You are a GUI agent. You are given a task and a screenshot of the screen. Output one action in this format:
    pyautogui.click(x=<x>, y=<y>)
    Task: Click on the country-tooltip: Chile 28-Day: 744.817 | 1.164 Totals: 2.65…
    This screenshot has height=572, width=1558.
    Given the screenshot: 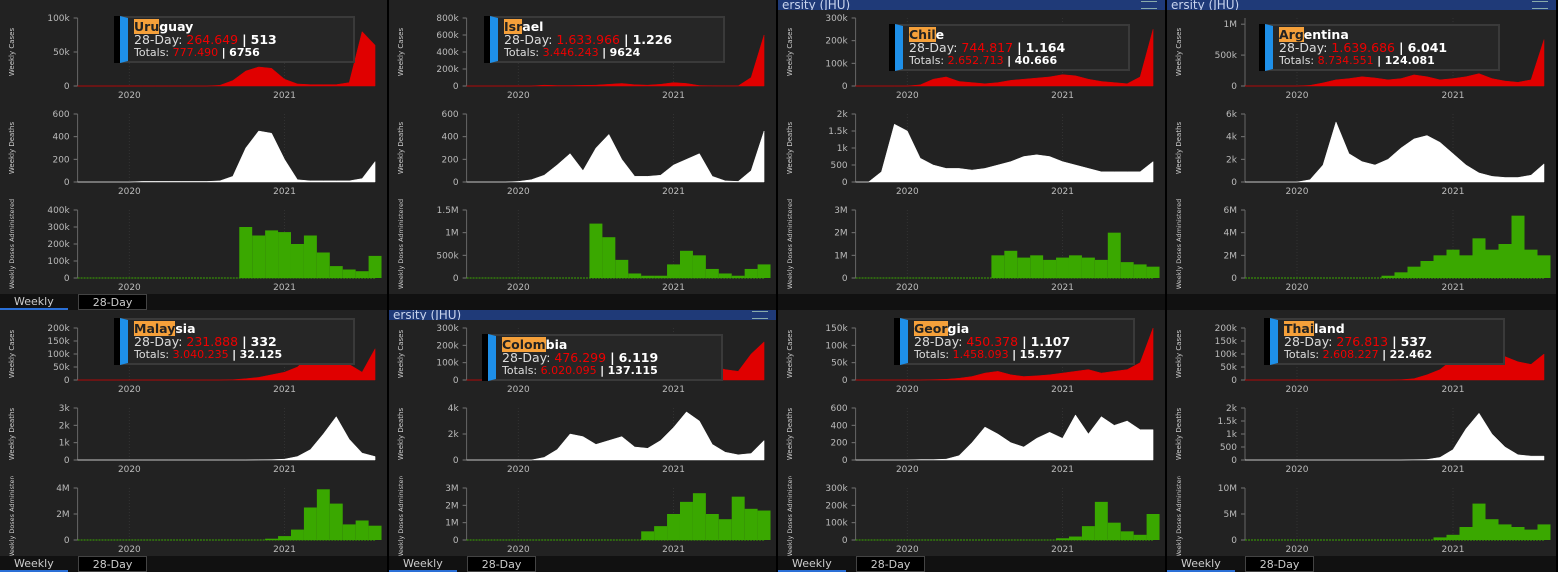 What is the action you would take?
    pyautogui.click(x=1012, y=47)
    